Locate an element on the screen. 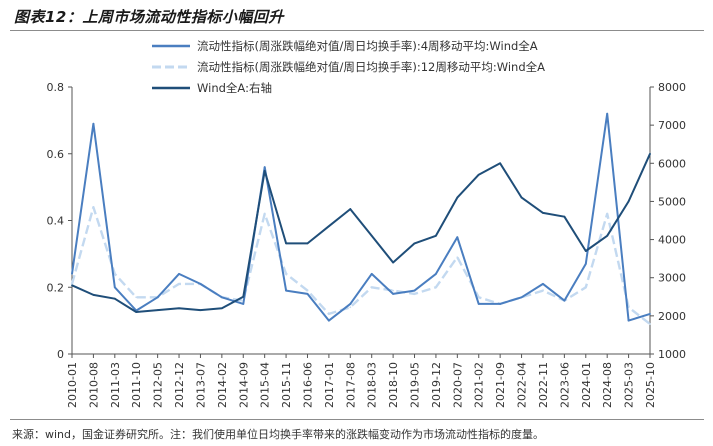 The height and width of the screenshot is (446, 713). x-tick-label: 2020-07 is located at coordinates (457, 385).